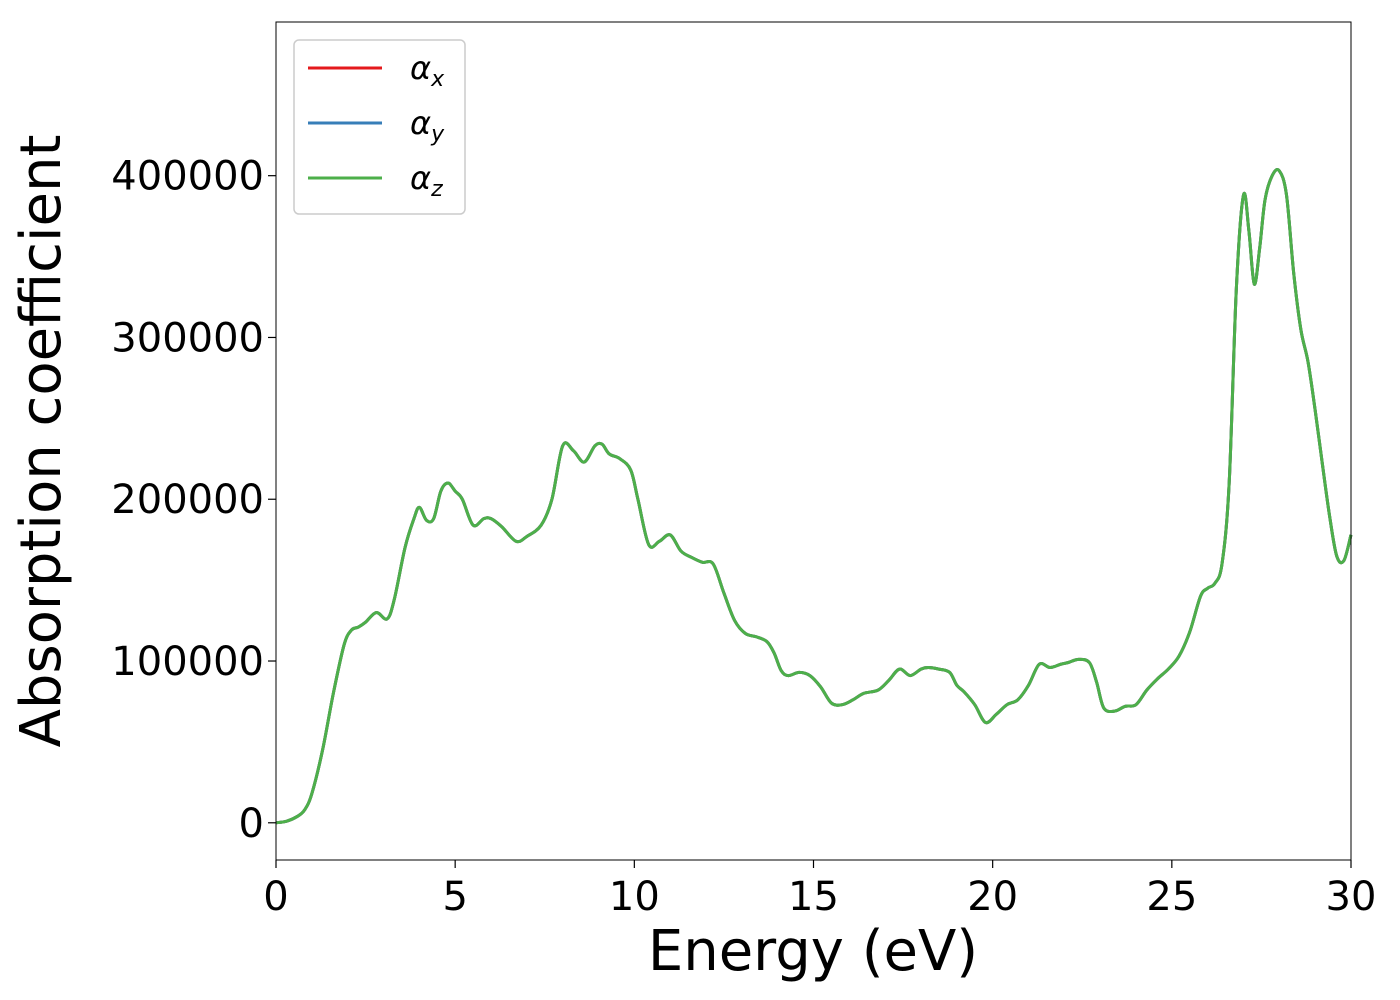 This screenshot has height=1000, width=1400. What do you see at coordinates (813, 897) in the screenshot?
I see `x-tick-label: 15` at bounding box center [813, 897].